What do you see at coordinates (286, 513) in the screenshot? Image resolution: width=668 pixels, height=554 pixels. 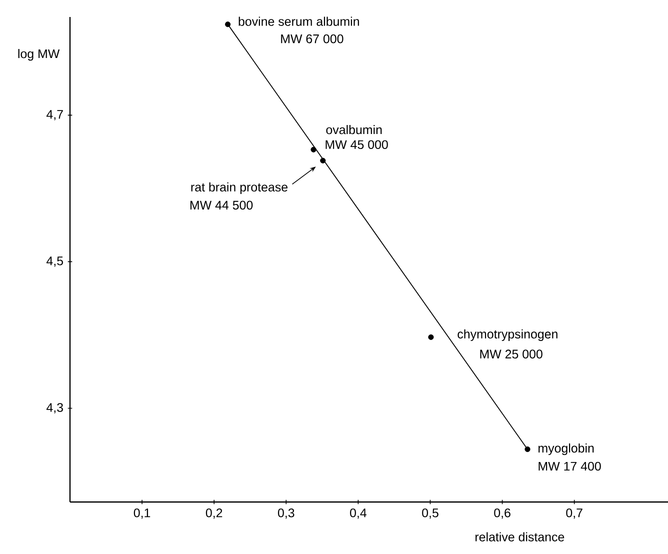 I see `x-tick-label: 0,3` at bounding box center [286, 513].